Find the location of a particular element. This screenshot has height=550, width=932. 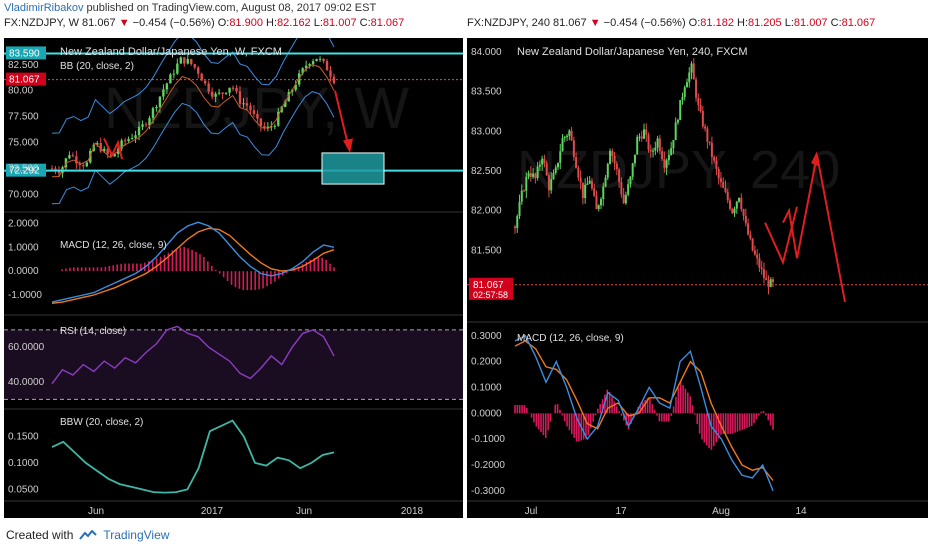

x-tick-label: 17 is located at coordinates (621, 511).